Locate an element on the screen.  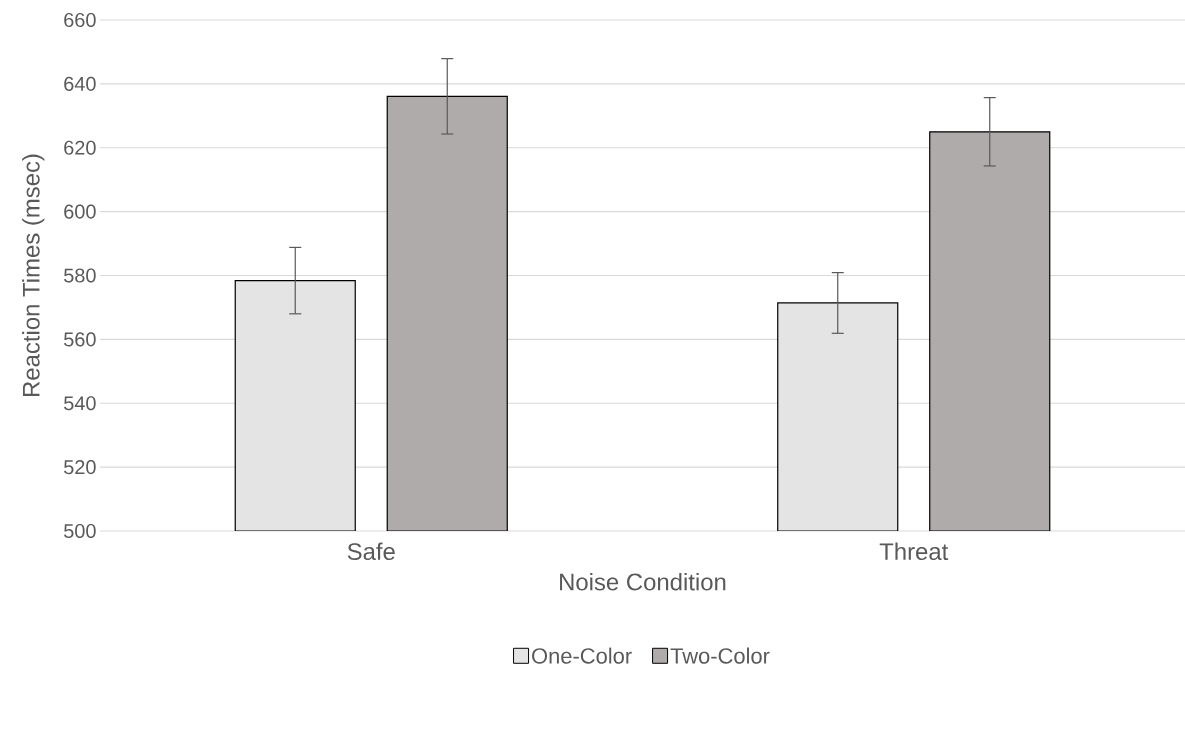
y-tick-label: 640 is located at coordinates (80, 83).